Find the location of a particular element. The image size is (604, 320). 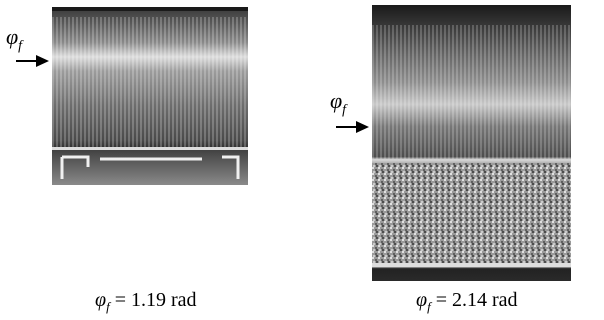

phi-f-label-right: φf is located at coordinates (338, 103).